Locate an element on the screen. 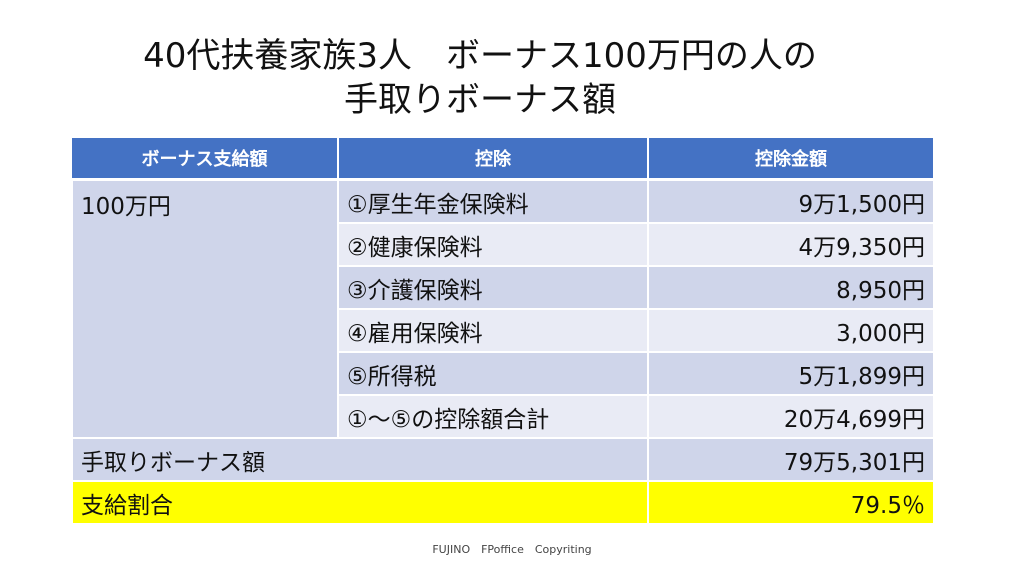  table-row-deduction-total: ①～⑤の控除額合計 20万4,699円 is located at coordinates (503, 416).